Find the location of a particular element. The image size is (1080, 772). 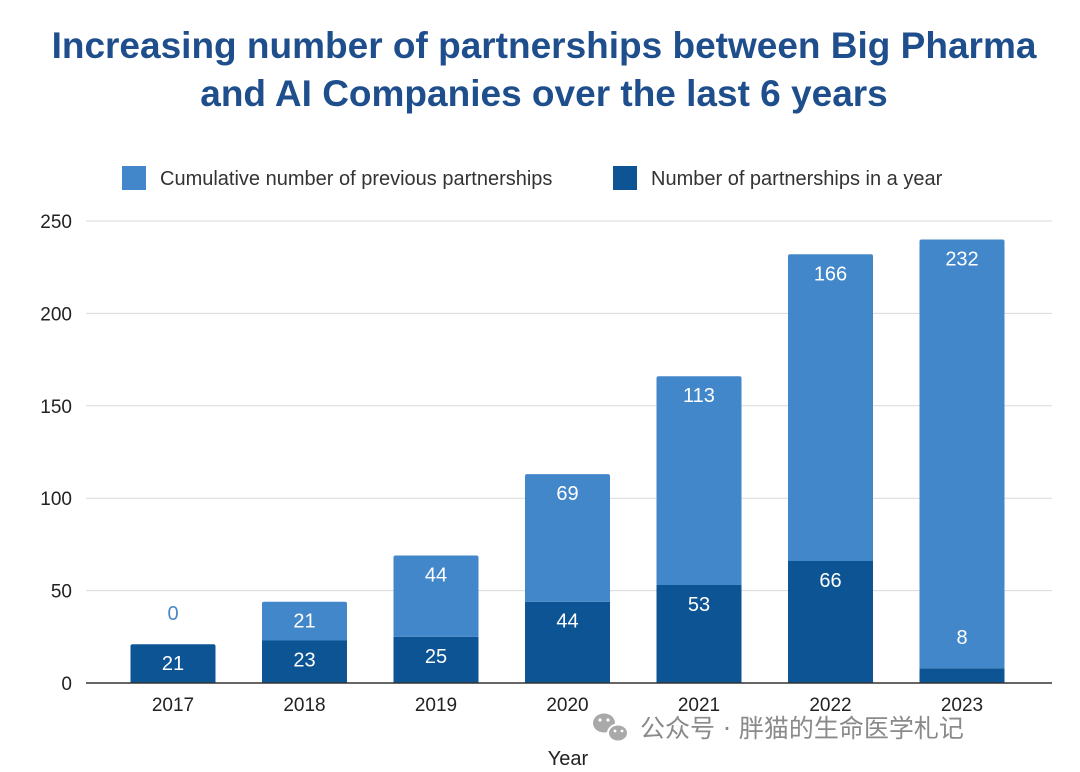

data-label-yearly: 23 is located at coordinates (304, 660).